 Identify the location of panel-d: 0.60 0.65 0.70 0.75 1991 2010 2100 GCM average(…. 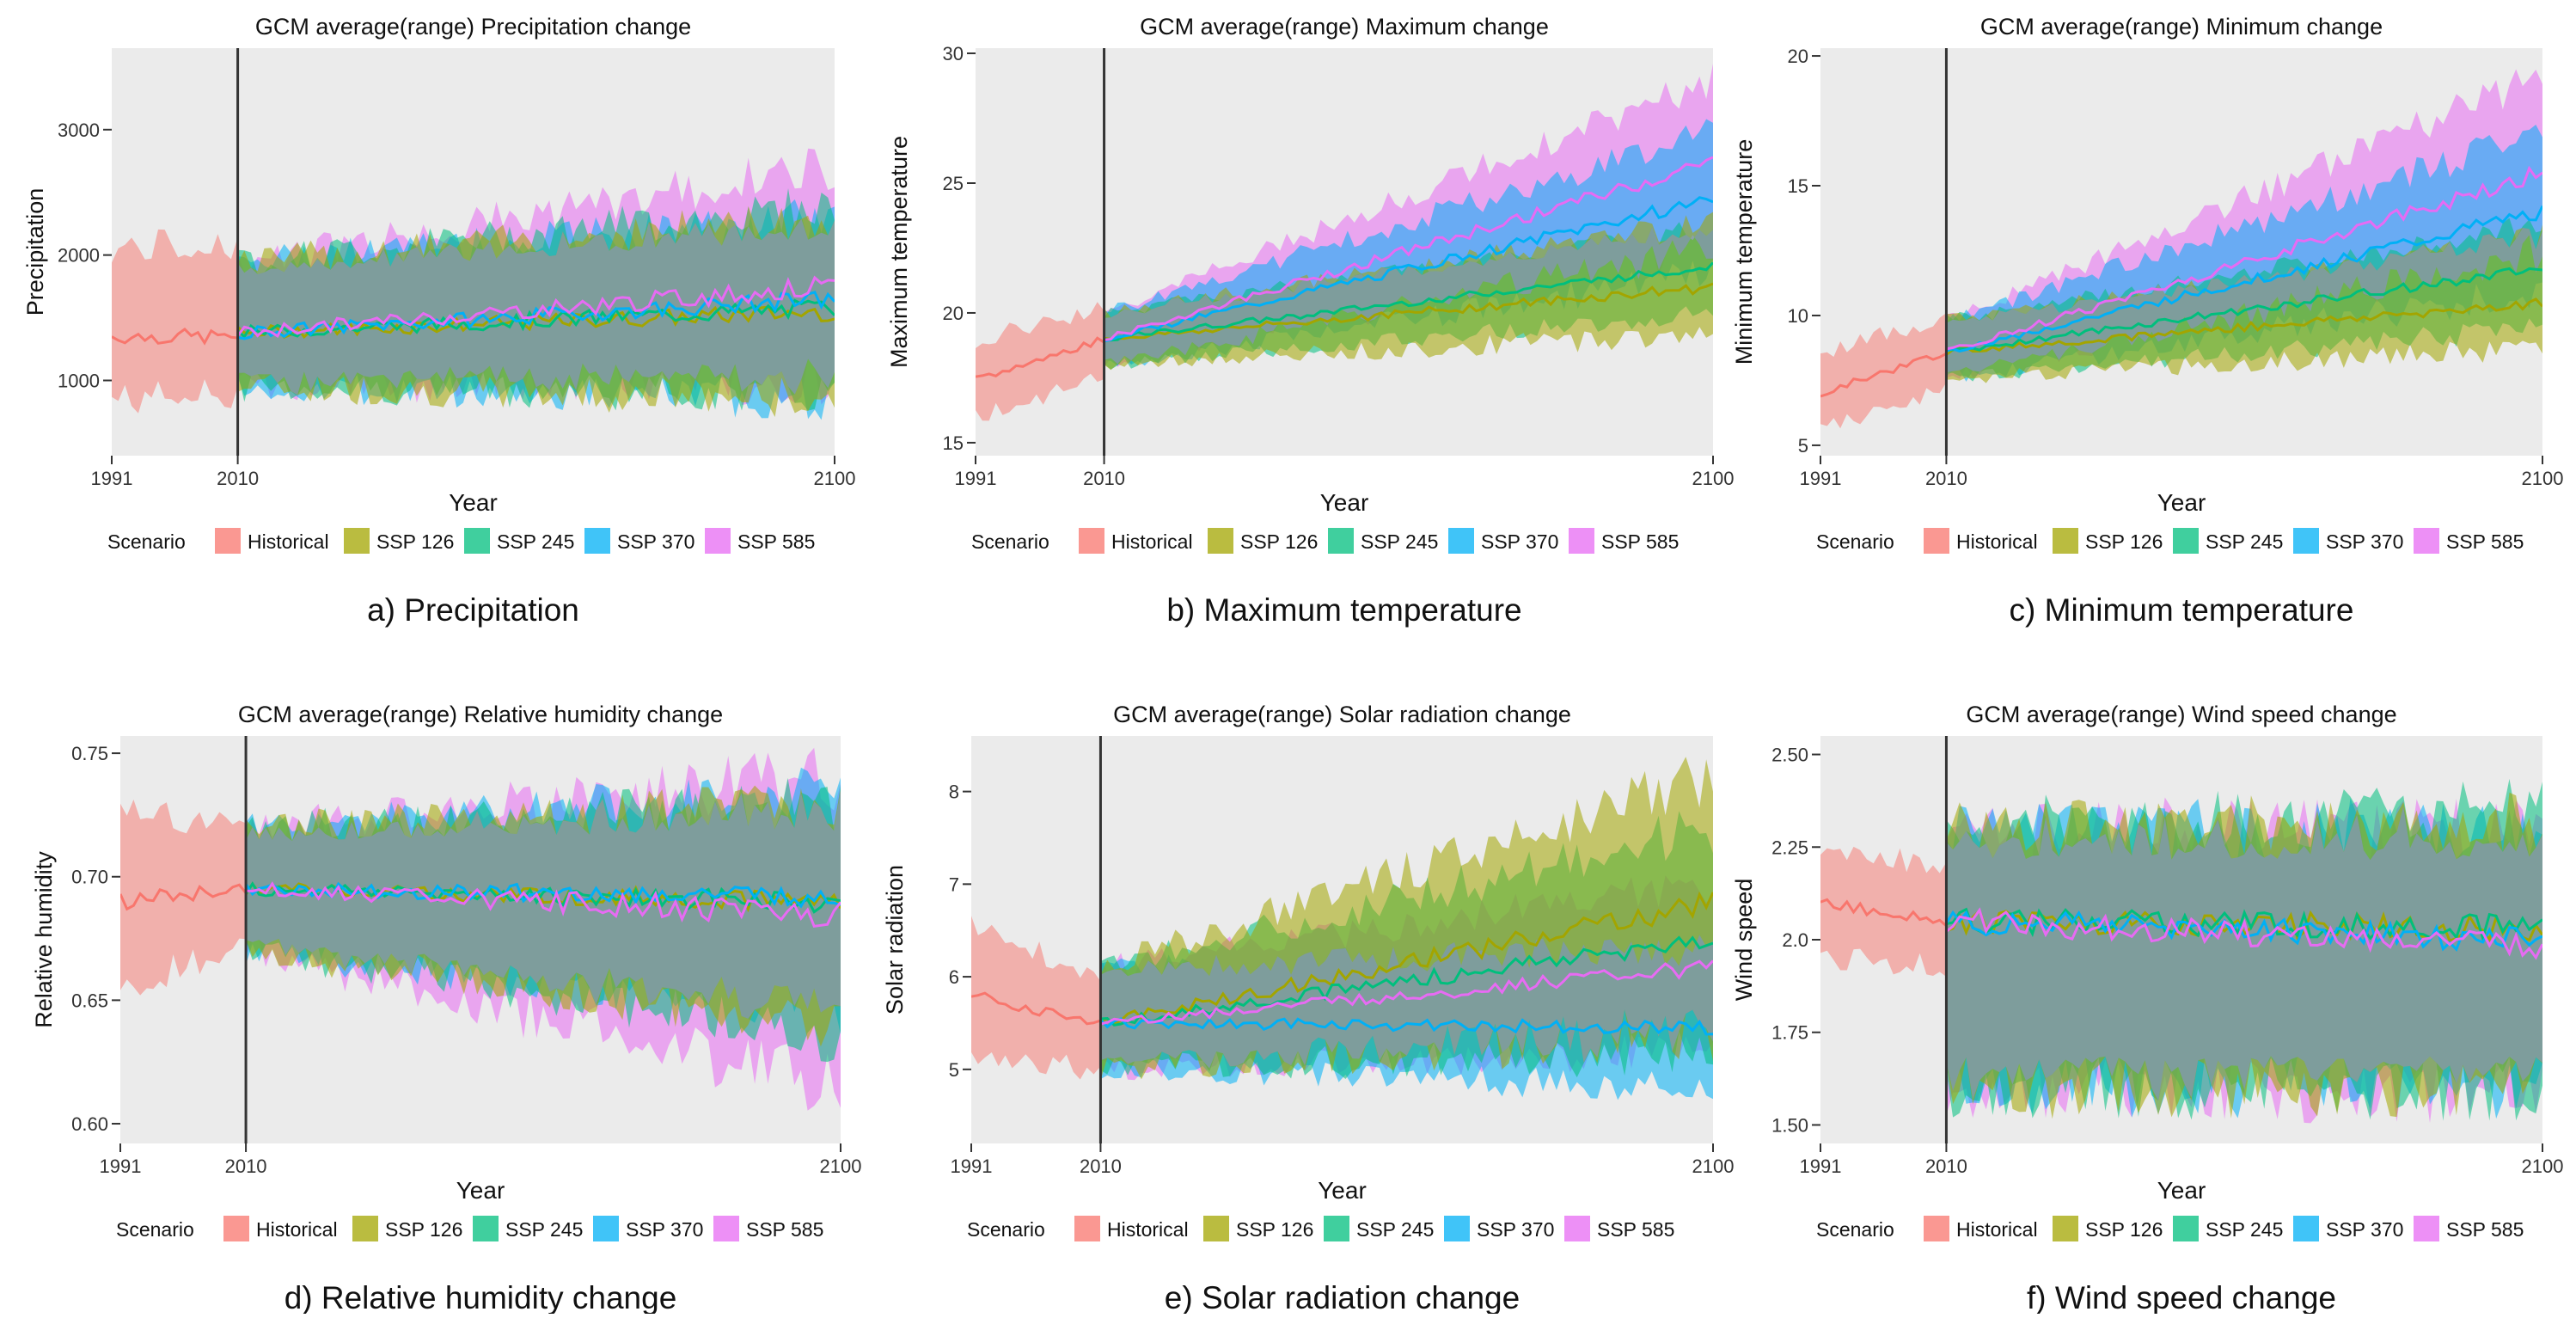
(446, 1008).